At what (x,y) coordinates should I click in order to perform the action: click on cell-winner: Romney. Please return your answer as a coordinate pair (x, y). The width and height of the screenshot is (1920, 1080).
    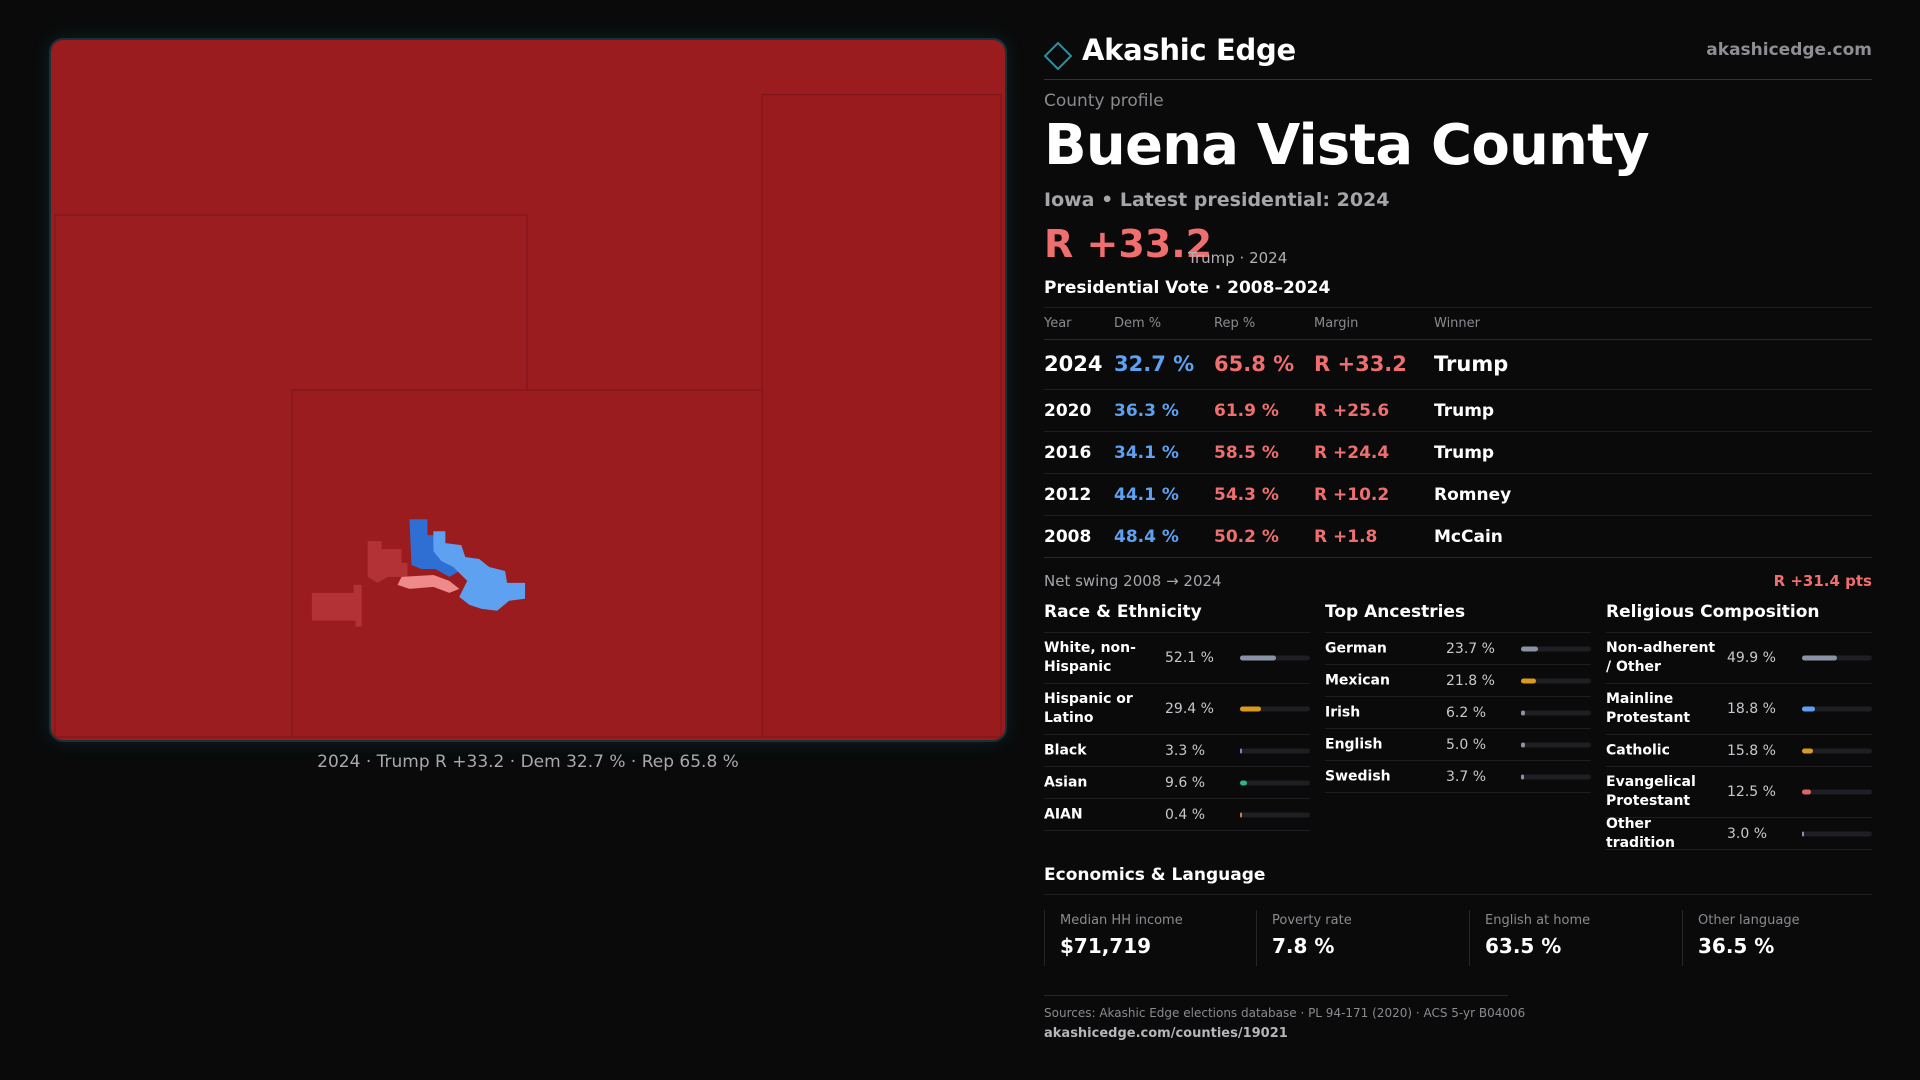
    Looking at the image, I should click on (1473, 495).